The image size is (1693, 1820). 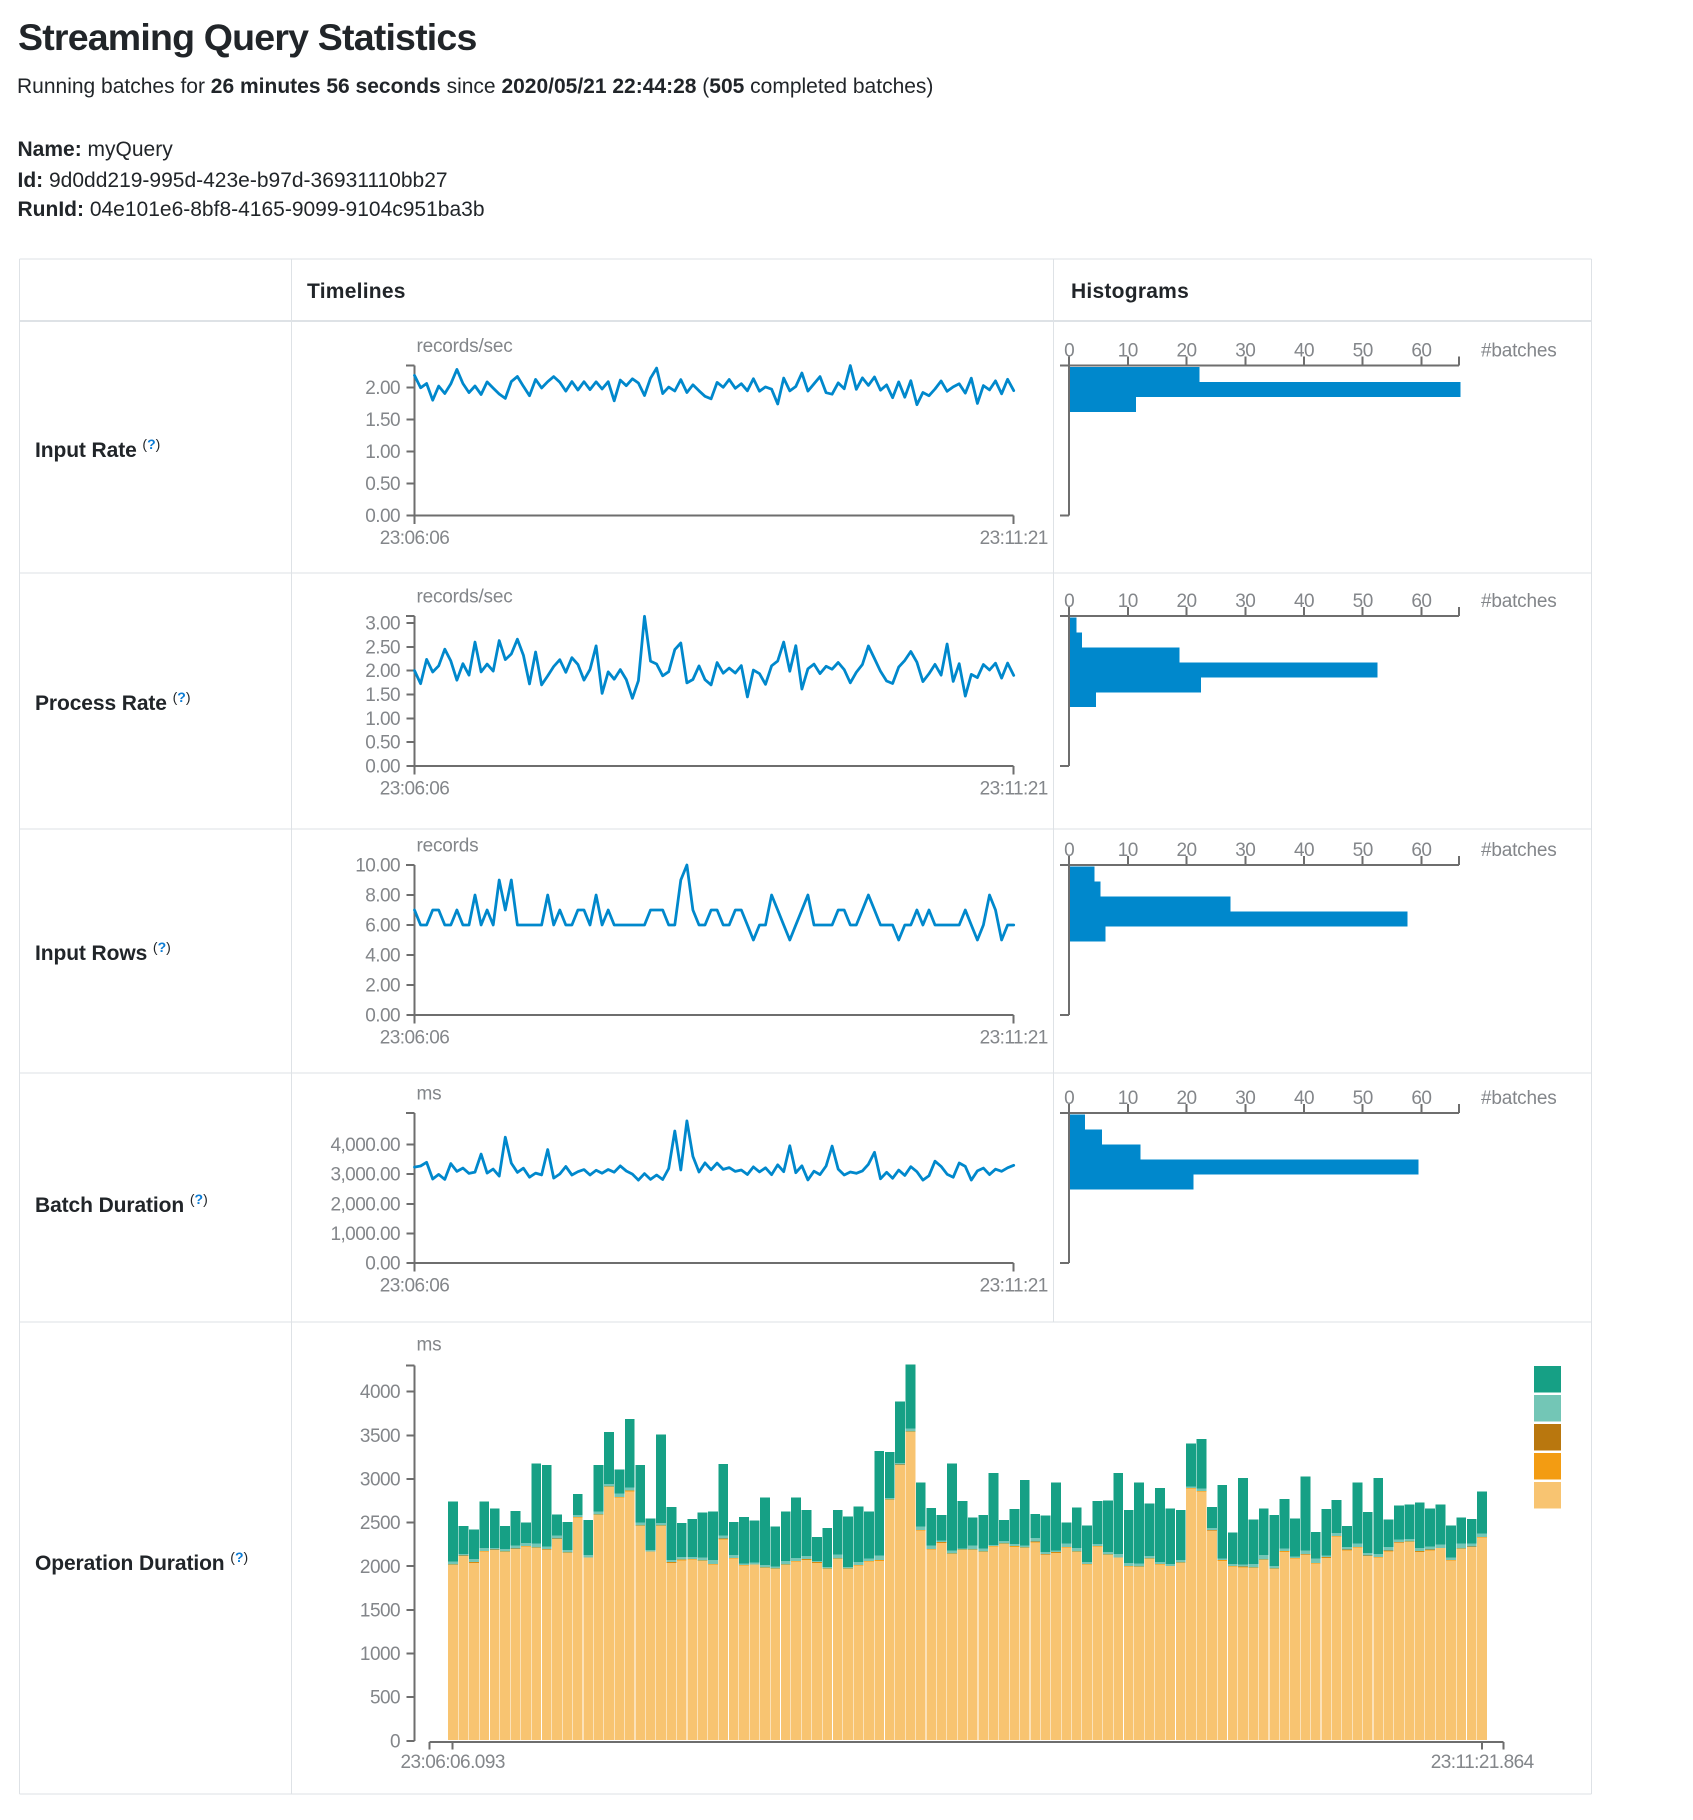 I want to click on svg-text: records, so click(x=448, y=846).